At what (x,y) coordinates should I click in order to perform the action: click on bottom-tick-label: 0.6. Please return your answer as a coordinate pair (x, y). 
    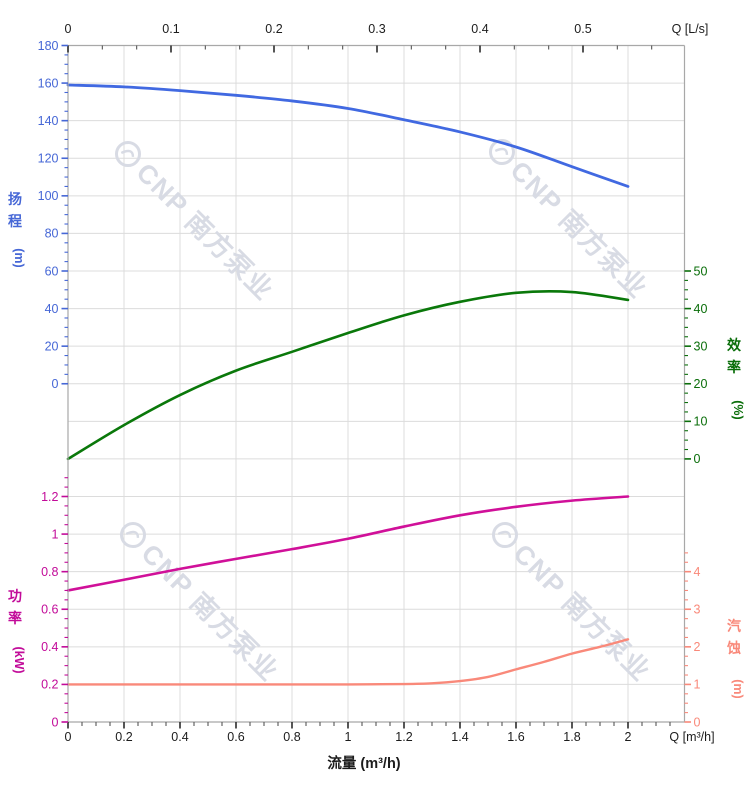
    Looking at the image, I should click on (235, 737).